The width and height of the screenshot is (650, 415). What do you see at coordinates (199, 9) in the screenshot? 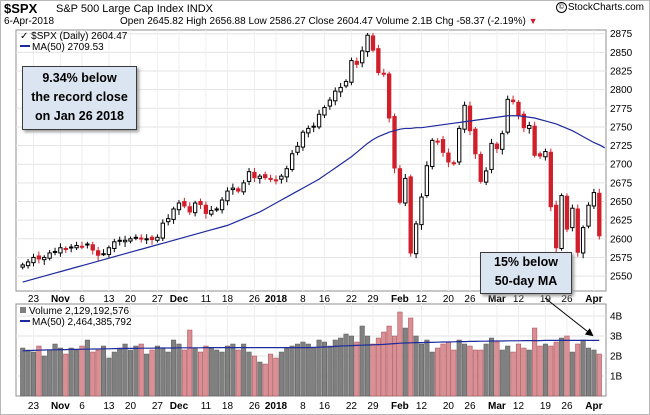
I see `exchange-label: INDX` at bounding box center [199, 9].